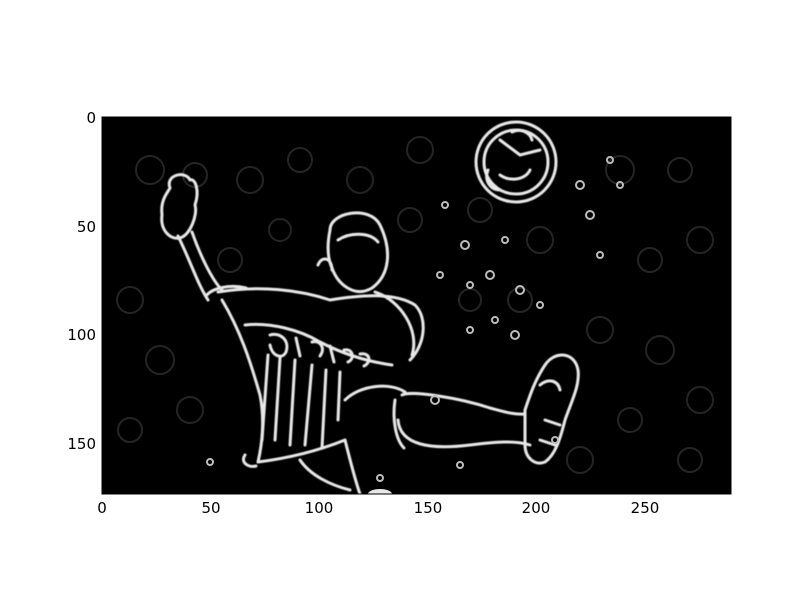 The image size is (812, 612). What do you see at coordinates (380, 491) in the screenshot?
I see `bottom-highlight` at bounding box center [380, 491].